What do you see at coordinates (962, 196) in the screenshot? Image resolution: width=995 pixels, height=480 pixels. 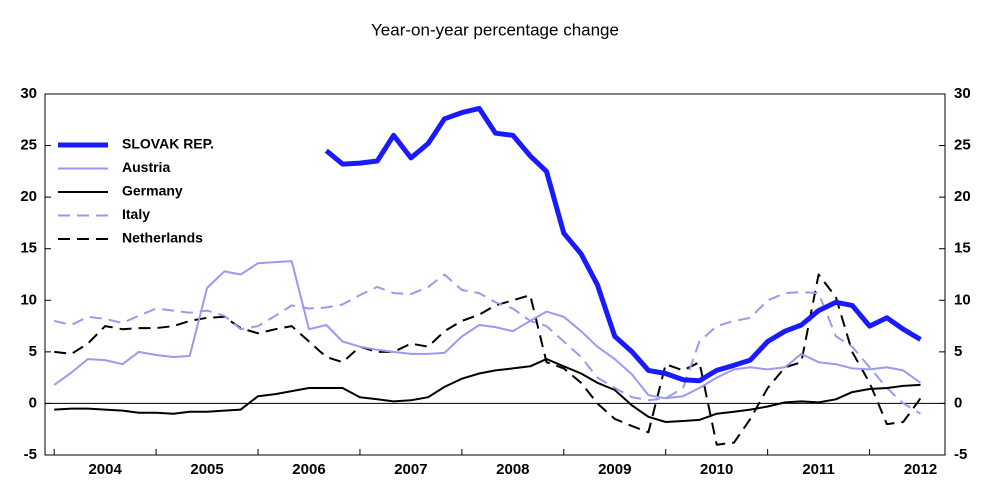 I see `y2-tick-label: 20` at bounding box center [962, 196].